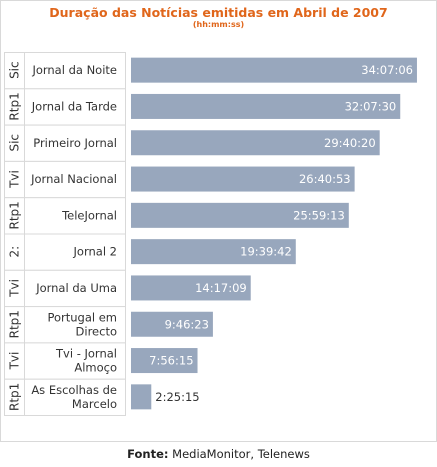 This screenshot has height=467, width=437. What do you see at coordinates (94, 404) in the screenshot?
I see `program-label: Marcelo` at bounding box center [94, 404].